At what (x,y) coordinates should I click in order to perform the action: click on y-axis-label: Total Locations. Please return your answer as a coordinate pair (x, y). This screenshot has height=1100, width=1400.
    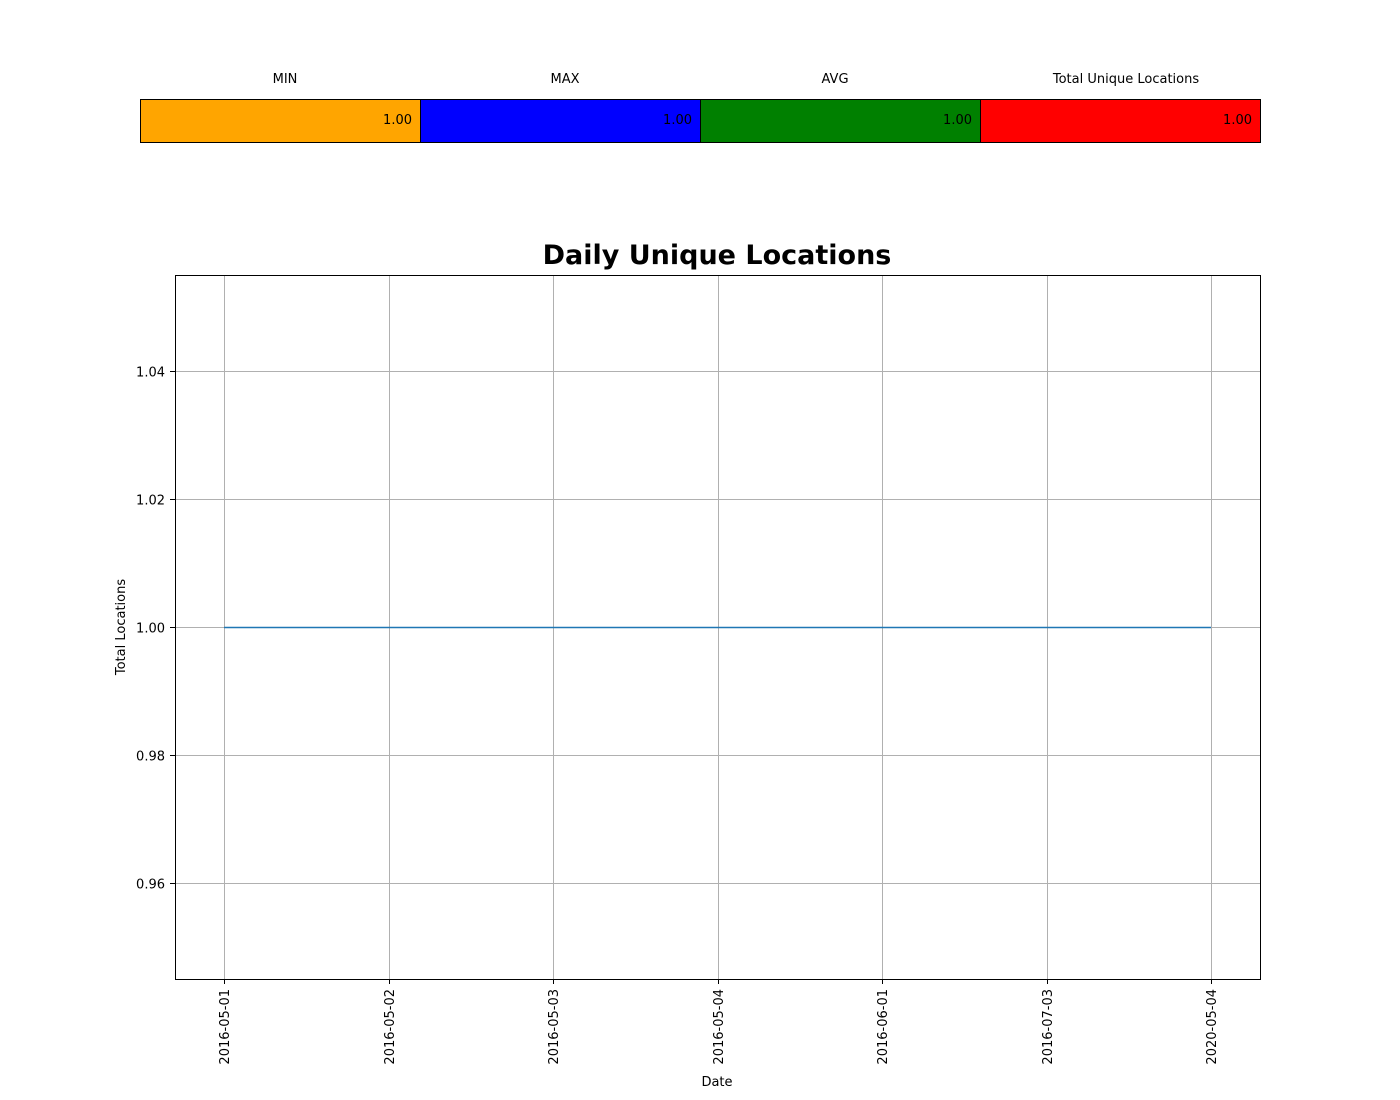
    Looking at the image, I should click on (121, 627).